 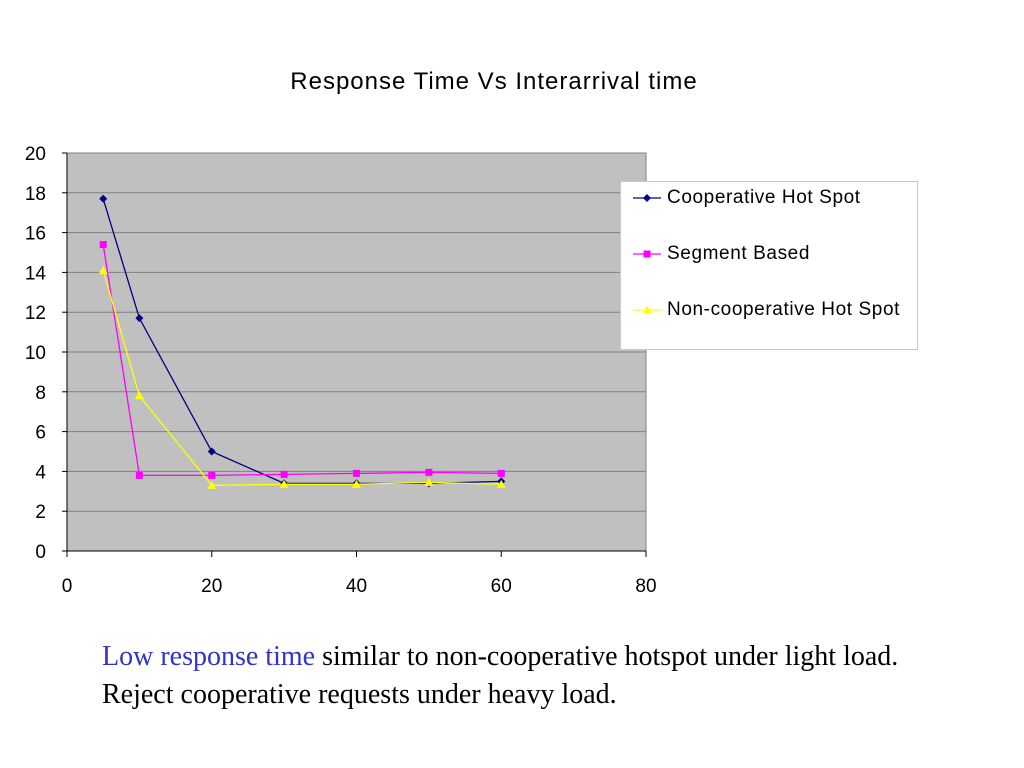 What do you see at coordinates (501, 586) in the screenshot?
I see `x-tick-label: 60` at bounding box center [501, 586].